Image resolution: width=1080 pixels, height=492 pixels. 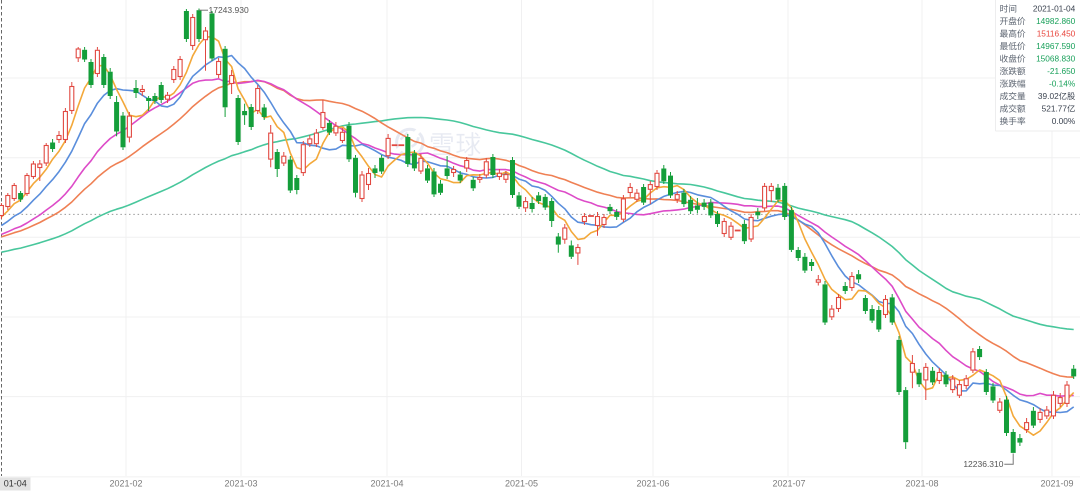 I want to click on svg-text: 2021-08, so click(x=921, y=484).